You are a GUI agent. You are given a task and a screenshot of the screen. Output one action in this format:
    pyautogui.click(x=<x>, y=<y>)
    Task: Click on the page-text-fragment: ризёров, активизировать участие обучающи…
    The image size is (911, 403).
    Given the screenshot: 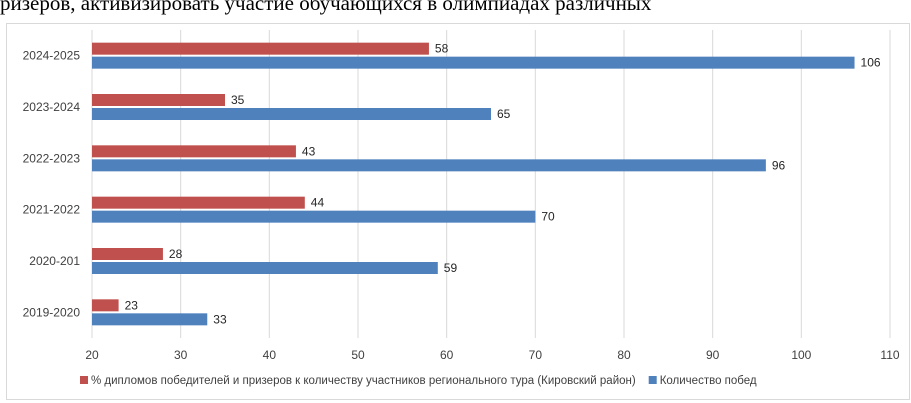 What is the action you would take?
    pyautogui.click(x=326, y=7)
    